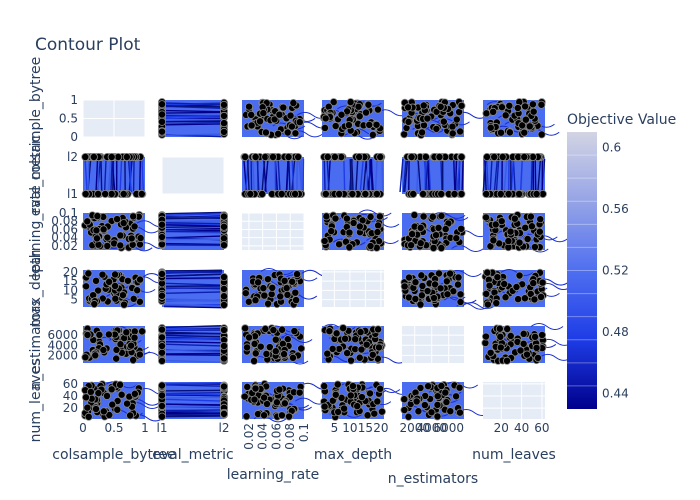 The width and height of the screenshot is (700, 500). What do you see at coordinates (64, 246) in the screenshot?
I see `y-tick-label: 0.02` at bounding box center [64, 246].